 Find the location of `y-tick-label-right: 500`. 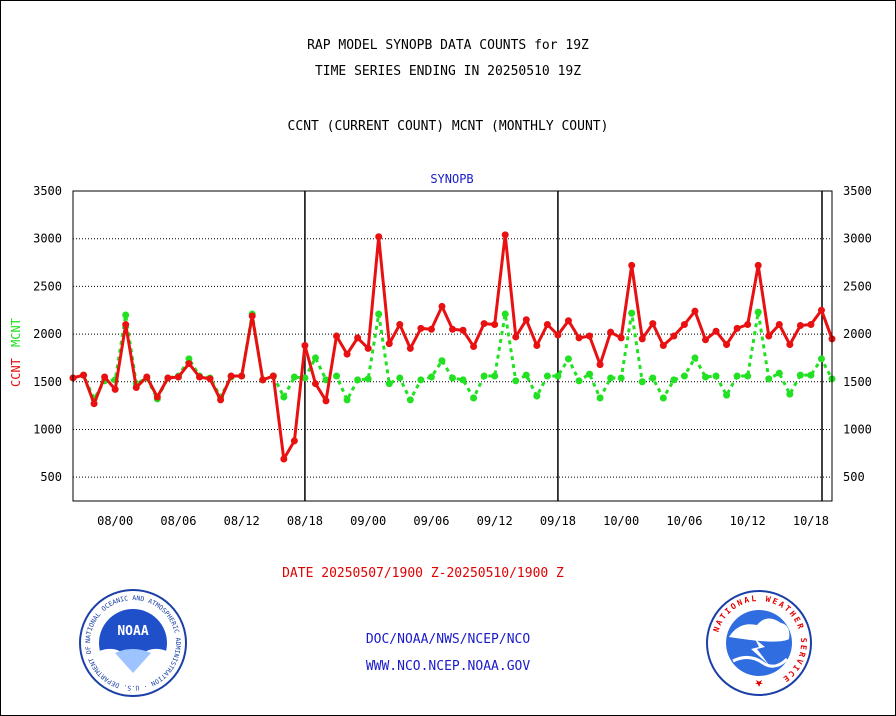

y-tick-label-right: 500 is located at coordinates (854, 477).